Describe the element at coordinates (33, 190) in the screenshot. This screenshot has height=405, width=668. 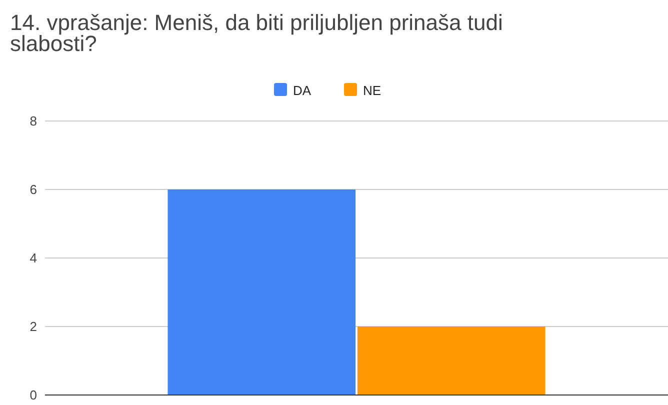
I see `y-tick-label: 6` at that location.